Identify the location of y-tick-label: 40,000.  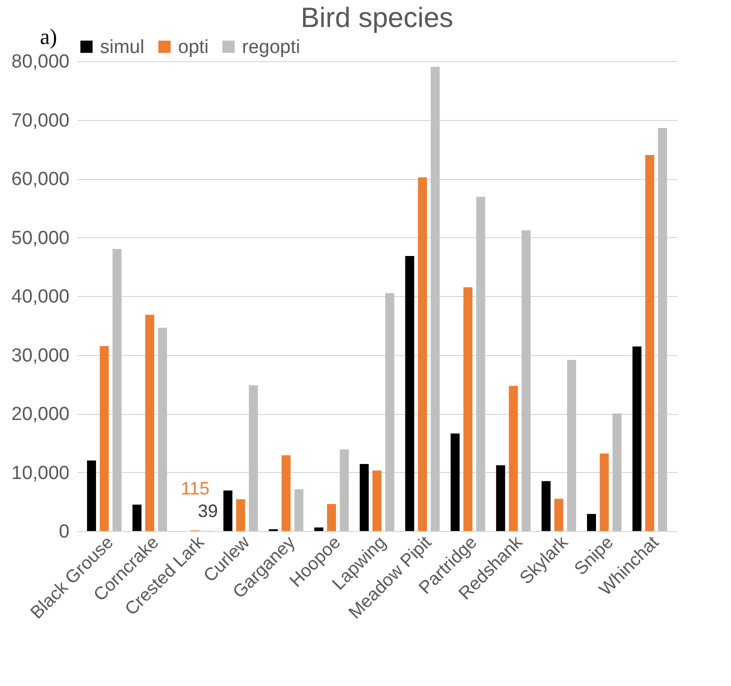
(40, 297).